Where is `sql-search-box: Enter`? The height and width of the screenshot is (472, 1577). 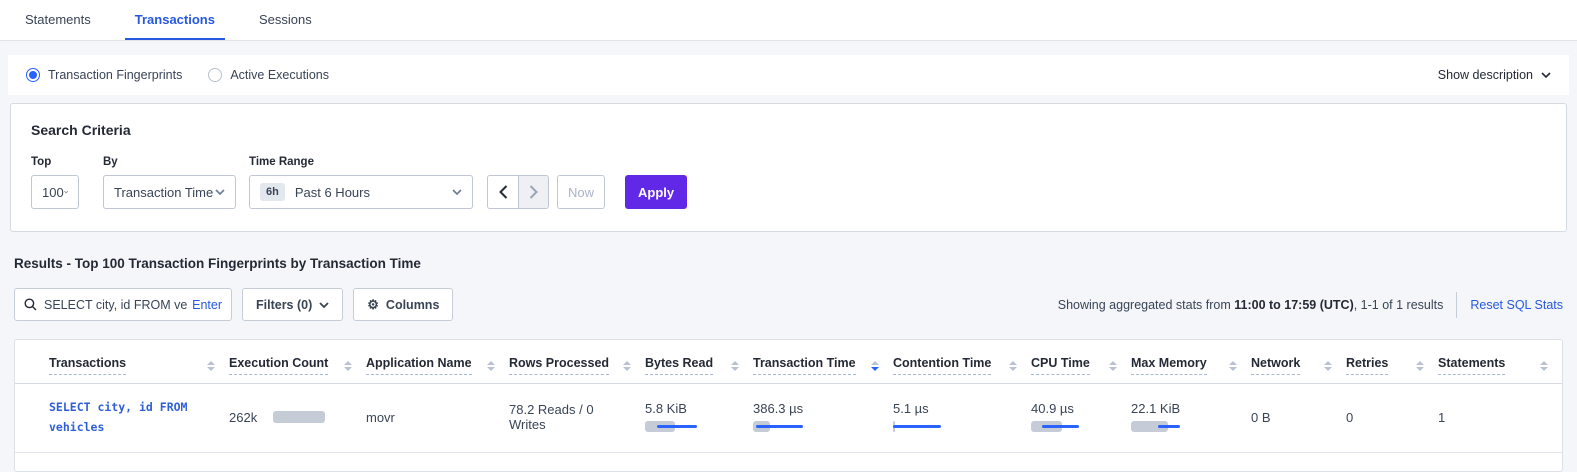 sql-search-box: Enter is located at coordinates (123, 304).